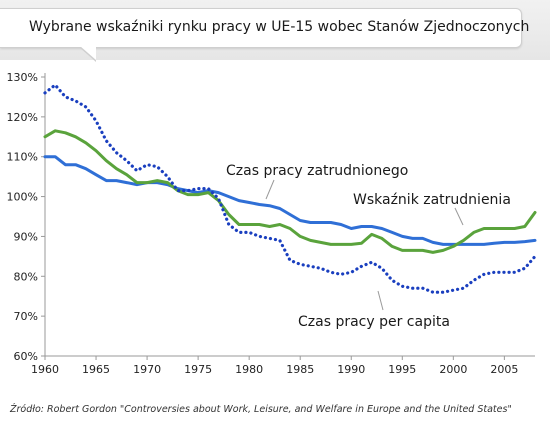 This screenshot has width=550, height=439. I want to click on x-tick-label: 1970, so click(147, 369).